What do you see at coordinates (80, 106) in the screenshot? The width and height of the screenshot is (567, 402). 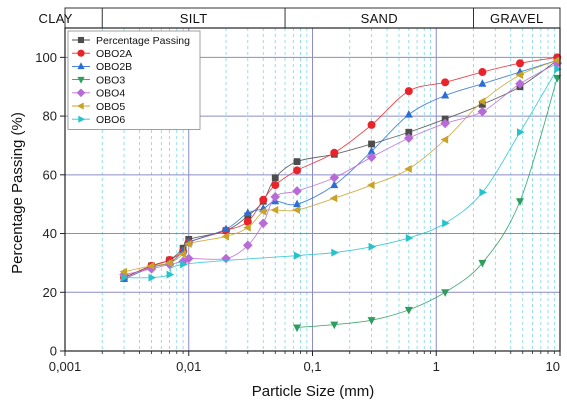 I see `legend-marker-obo5` at bounding box center [80, 106].